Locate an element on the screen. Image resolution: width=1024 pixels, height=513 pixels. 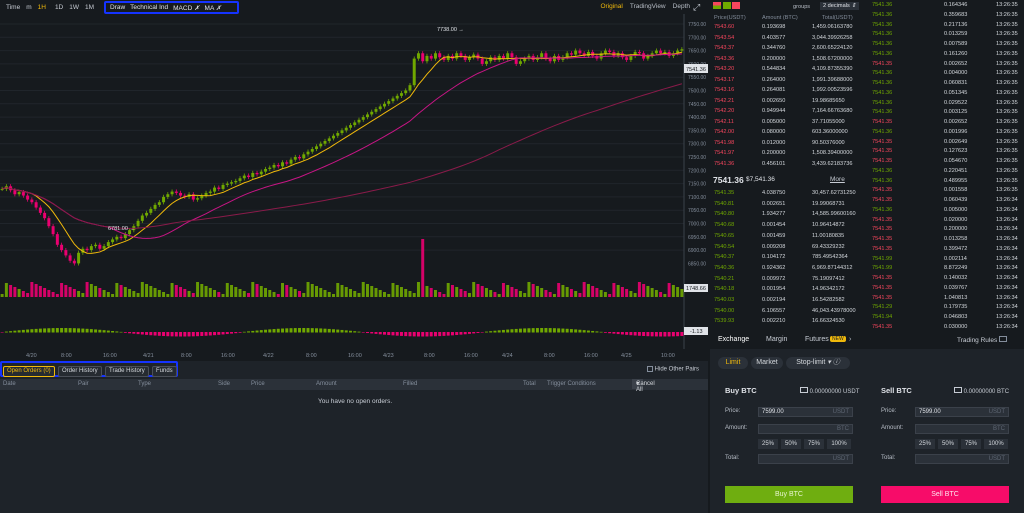
bid-row: 7540.36 0.924362 6,969.87144312 is located at coordinates (783, 267).